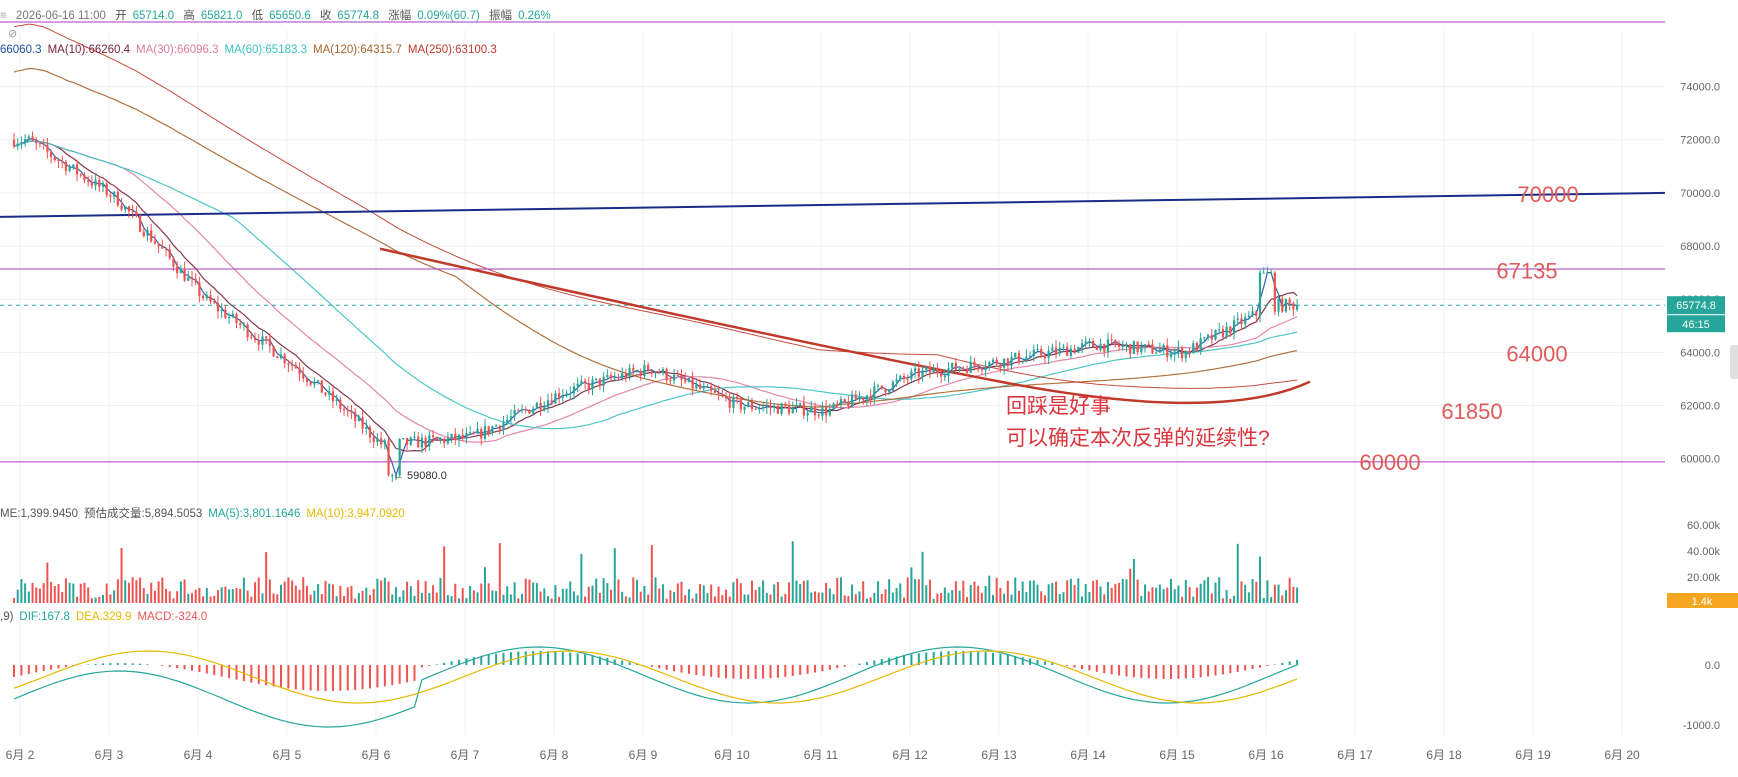  Describe the element at coordinates (465, 755) in the screenshot. I see `x-tick-label: 6月 7` at that location.